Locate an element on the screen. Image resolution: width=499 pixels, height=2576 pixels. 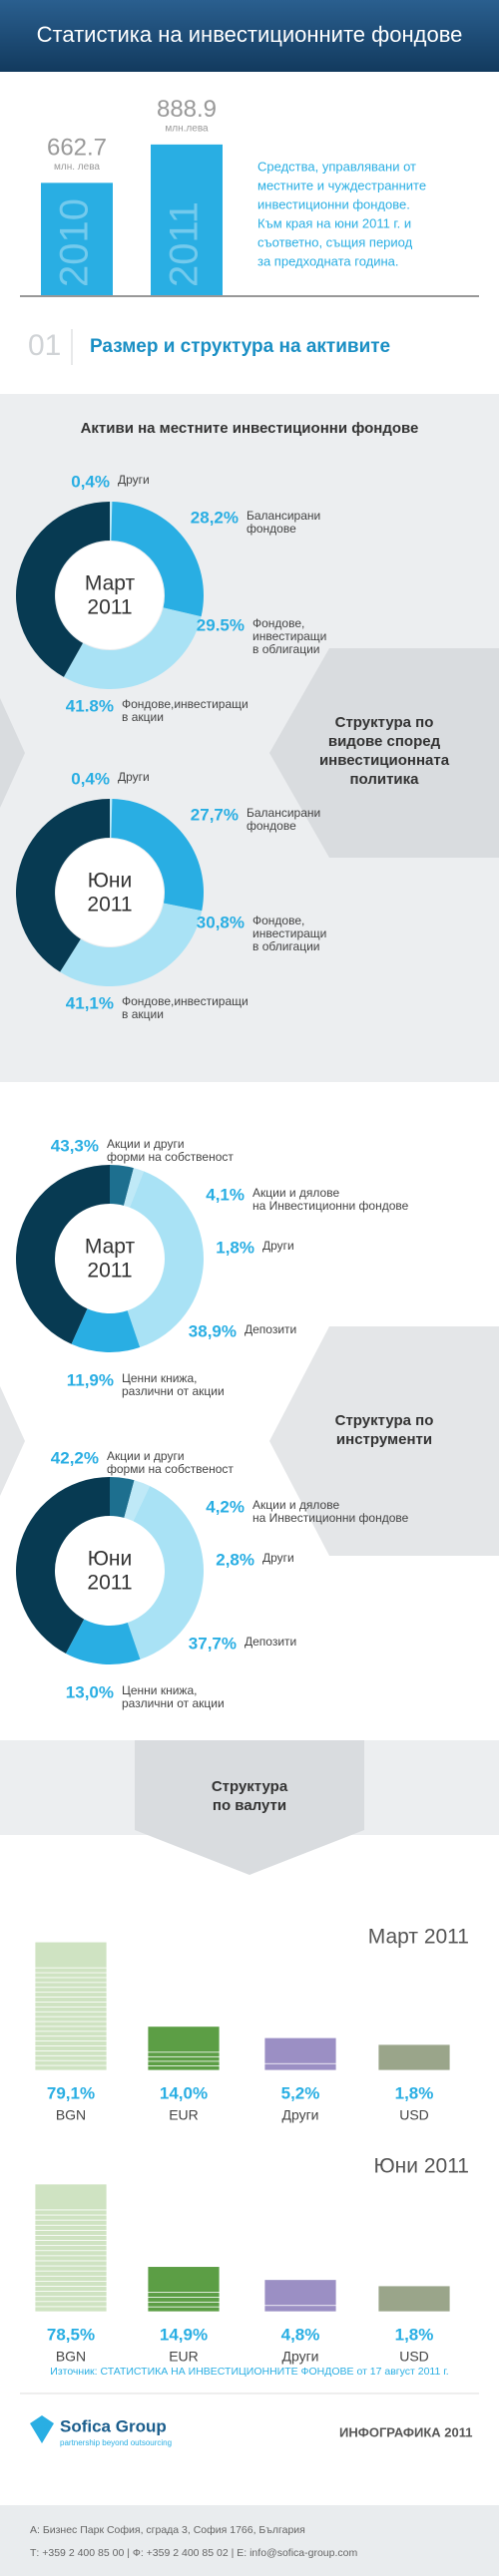
value-label: 5,2% is located at coordinates (300, 2092).